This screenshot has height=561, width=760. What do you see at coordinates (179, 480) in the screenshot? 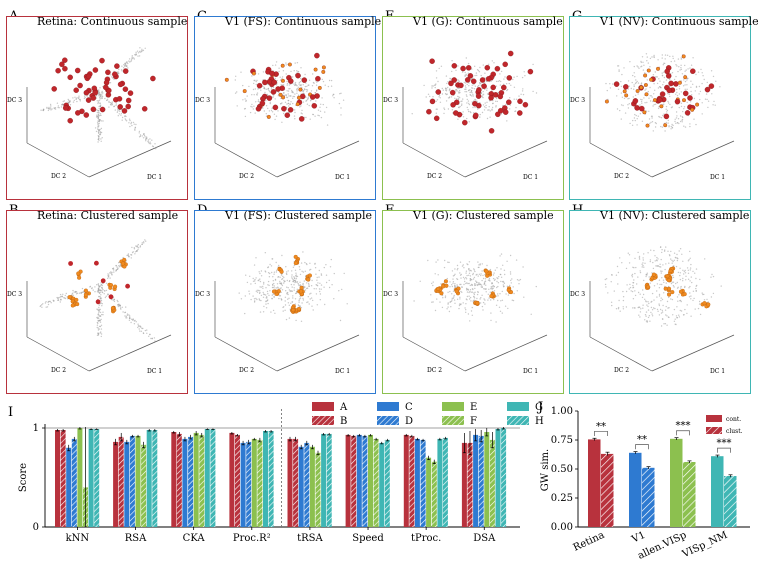
I see `bar-CKA-B` at bounding box center [179, 480].